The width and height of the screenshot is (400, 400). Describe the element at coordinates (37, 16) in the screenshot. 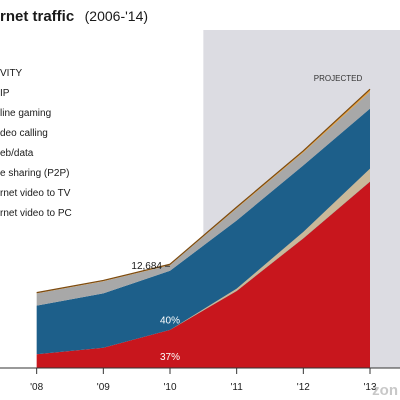

I see `chart-title: rnet traffic` at that location.